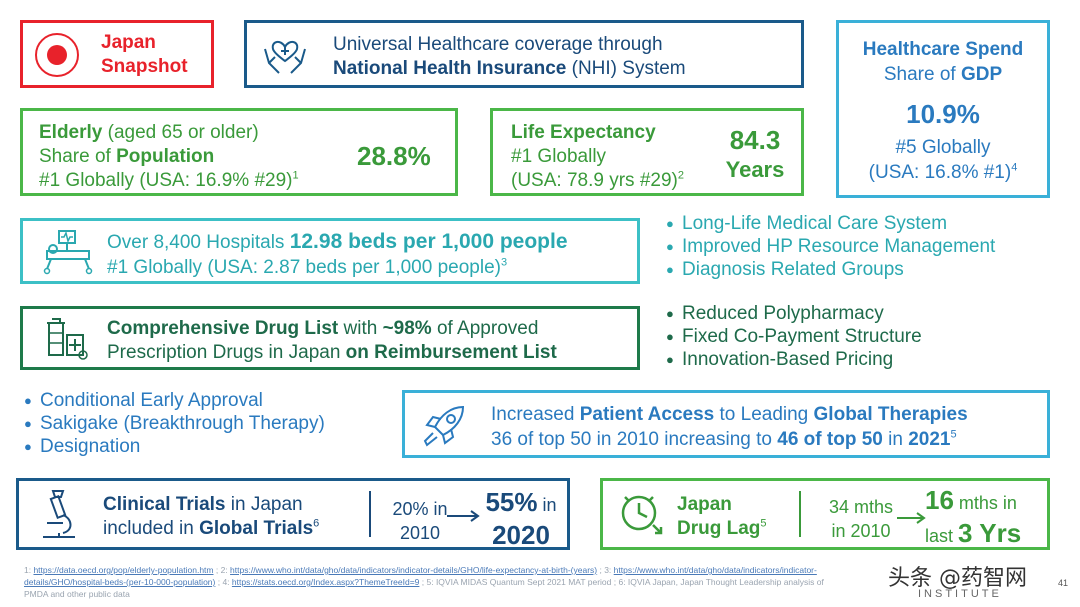  Describe the element at coordinates (370, 514) in the screenshot. I see `trials-divider` at that location.